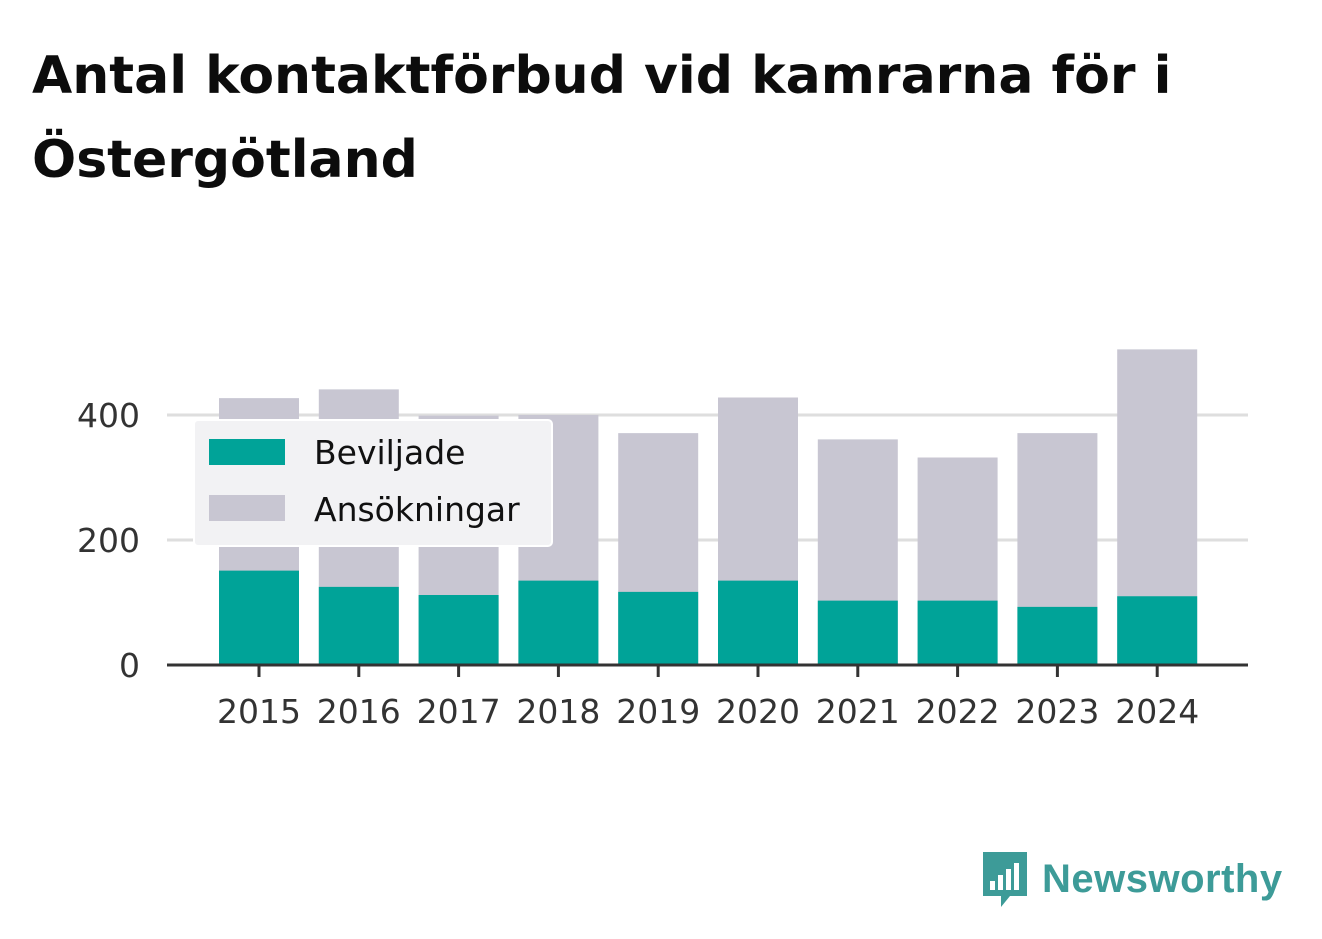 This screenshot has height=939, width=1322. I want to click on bar-beviljade-2017, so click(458, 630).